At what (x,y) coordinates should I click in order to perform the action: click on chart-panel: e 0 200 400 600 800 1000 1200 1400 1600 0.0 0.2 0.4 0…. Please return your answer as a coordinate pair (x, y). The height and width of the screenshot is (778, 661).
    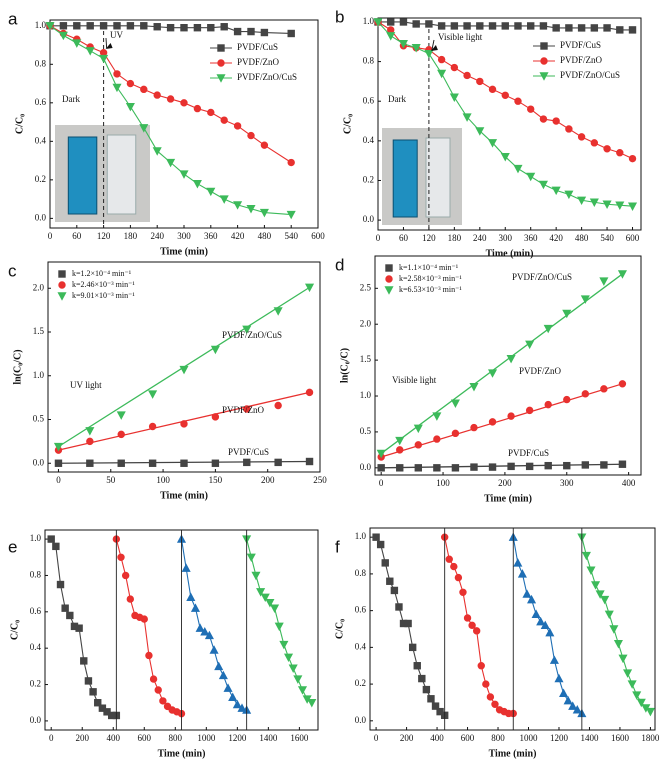
    Looking at the image, I should click on (163, 644).